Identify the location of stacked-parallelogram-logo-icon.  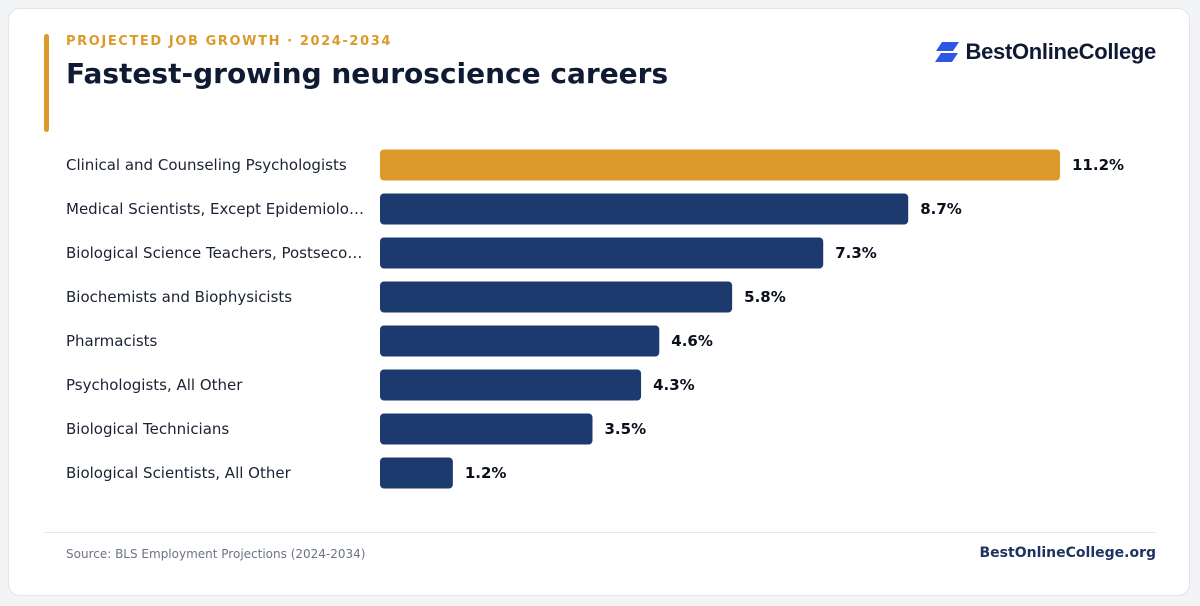
(946, 52).